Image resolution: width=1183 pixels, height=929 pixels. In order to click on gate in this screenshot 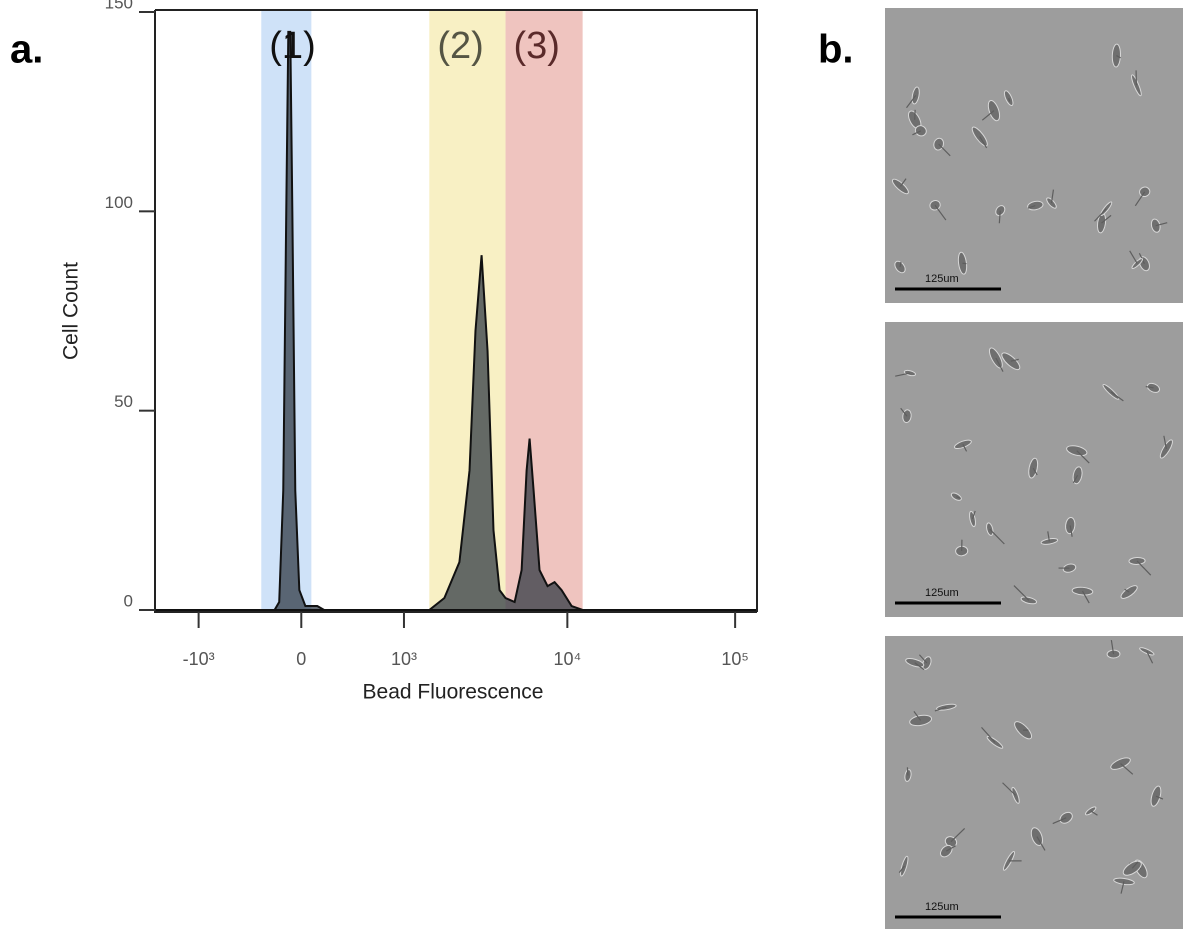, I will do `click(544, 311)`.